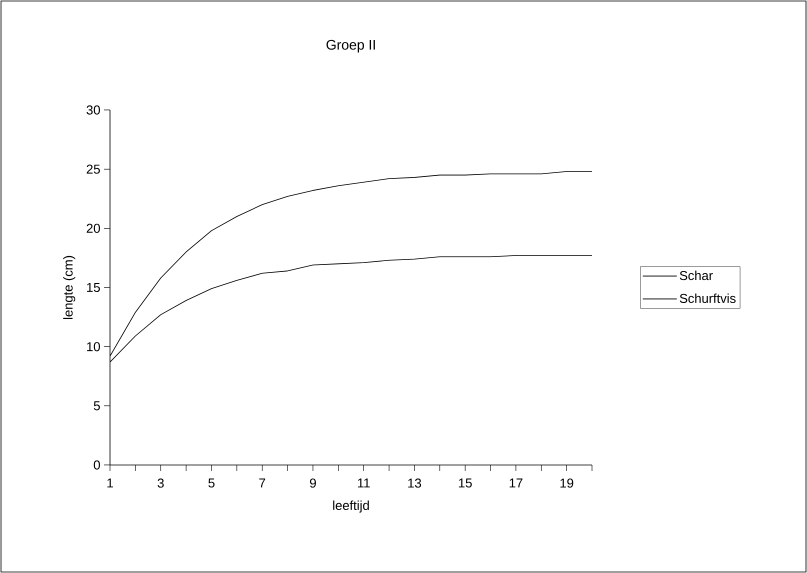 The width and height of the screenshot is (807, 573). What do you see at coordinates (110, 483) in the screenshot?
I see `x-tick-label: 1` at bounding box center [110, 483].